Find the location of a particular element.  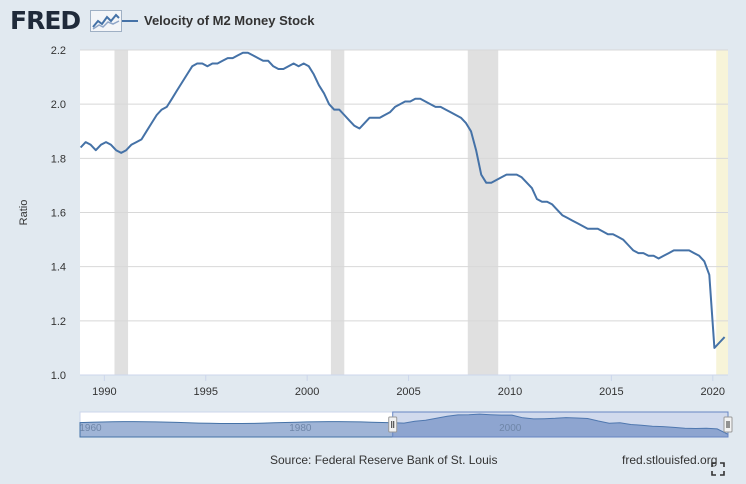

x-tick-label: 1990 is located at coordinates (104, 392).